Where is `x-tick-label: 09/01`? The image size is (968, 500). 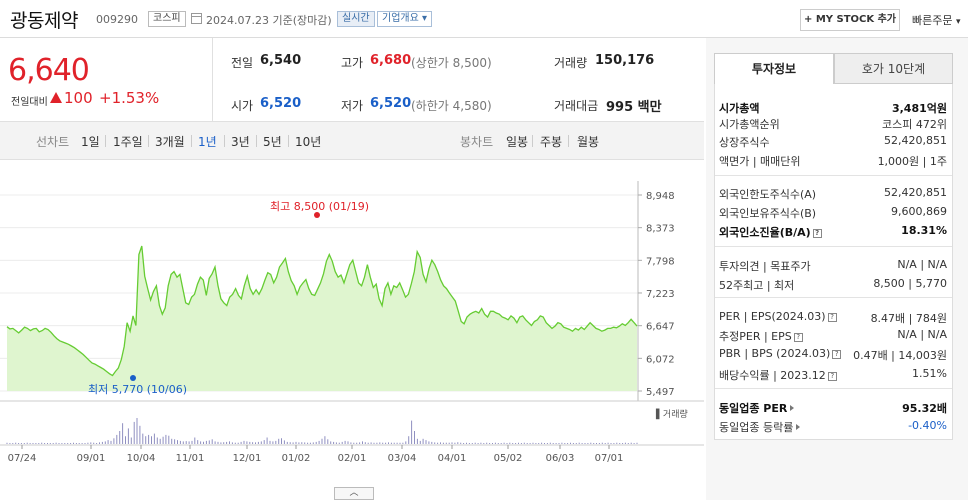
x-tick-label: 09/01 is located at coordinates (91, 458).